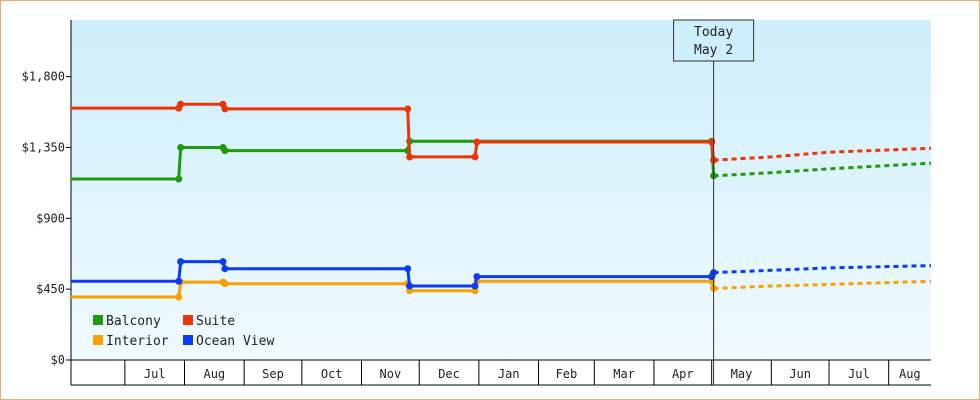 The image size is (980, 400). Describe the element at coordinates (273, 374) in the screenshot. I see `x-tick-label: Sep` at that location.